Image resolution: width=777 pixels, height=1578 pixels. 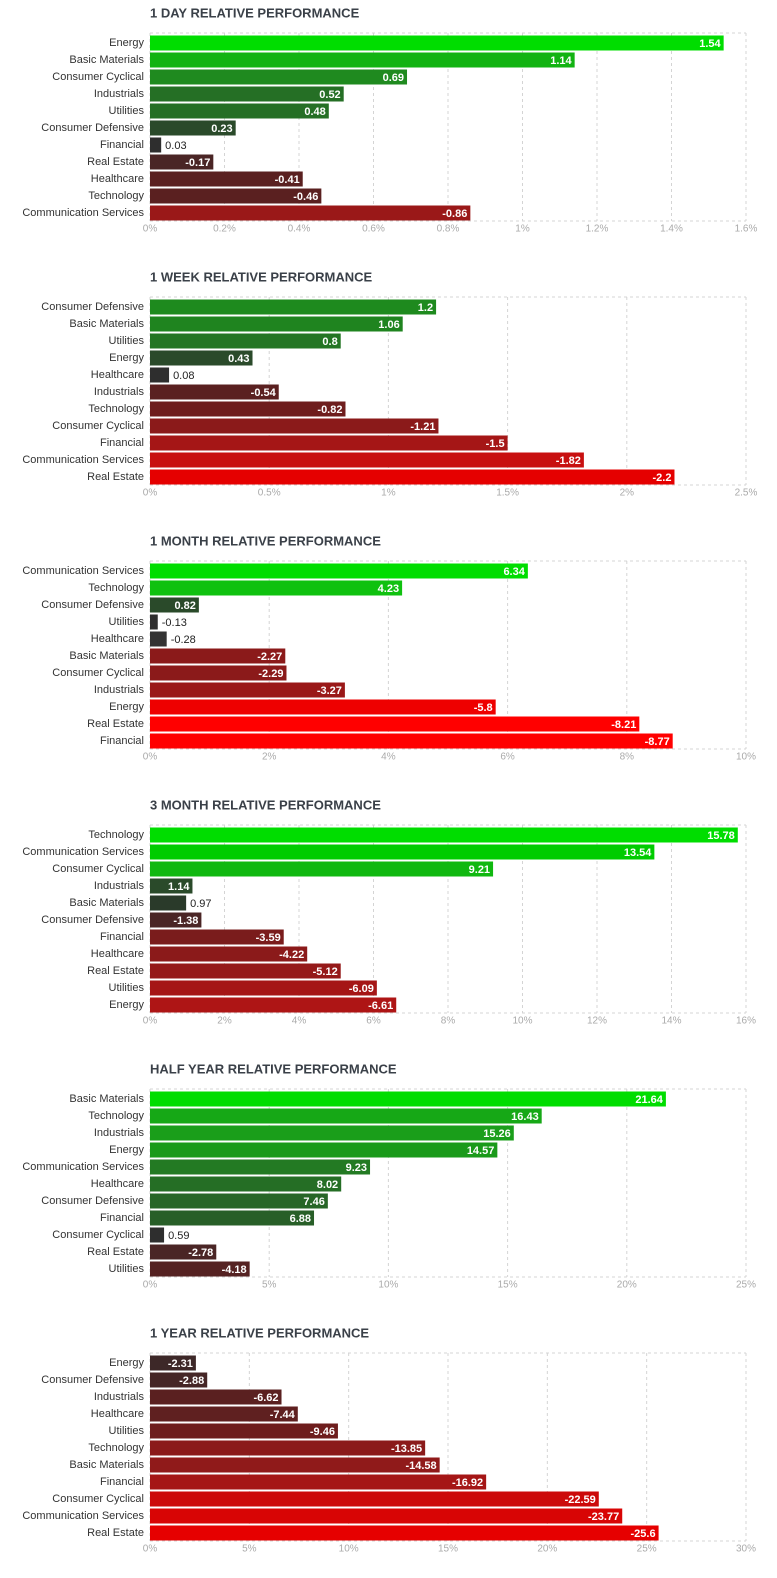 I want to click on category-label: Energy, so click(x=126, y=1005).